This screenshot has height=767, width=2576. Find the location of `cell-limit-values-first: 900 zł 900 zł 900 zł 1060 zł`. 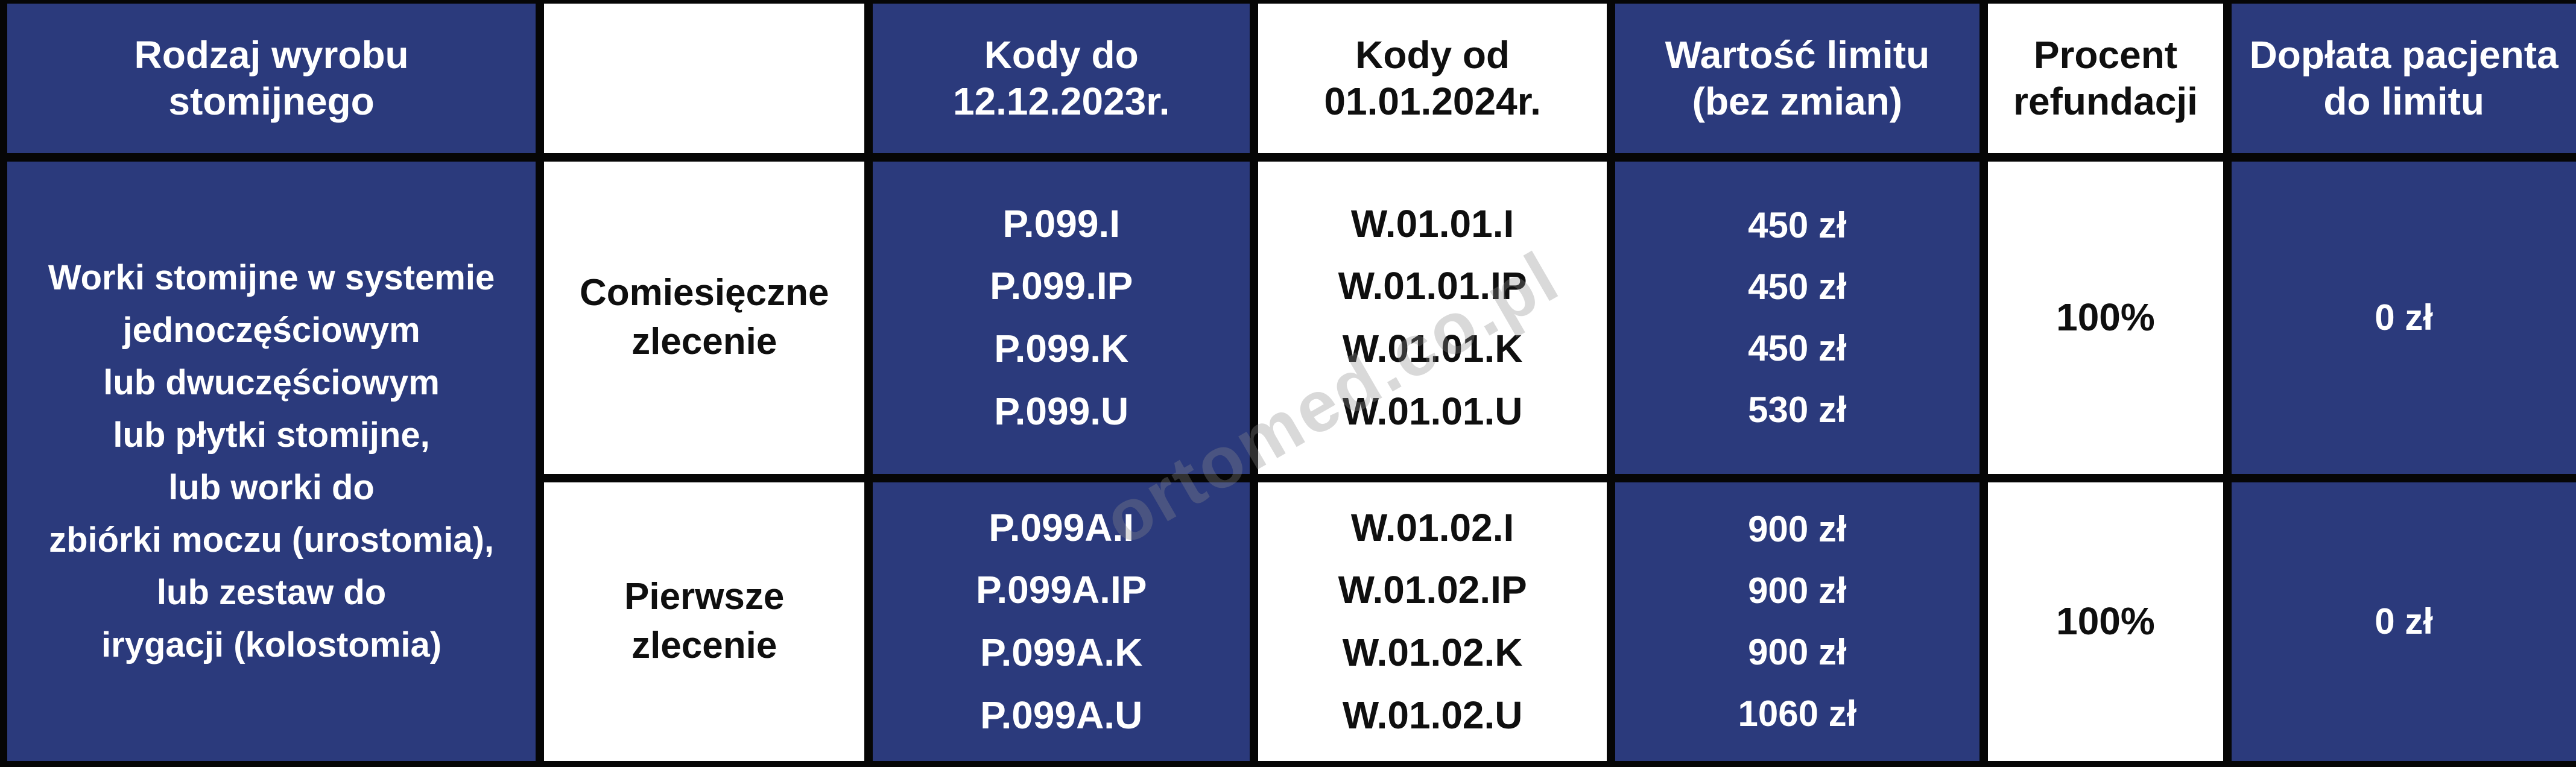

cell-limit-values-first: 900 zł 900 zł 900 zł 1060 zł is located at coordinates (1801, 624).